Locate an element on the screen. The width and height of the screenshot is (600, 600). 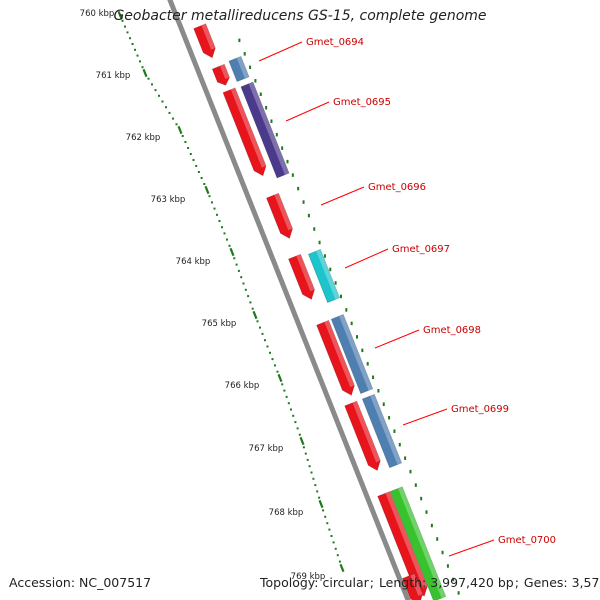
length-text: Length: 3,997,420 bp is located at coordinates (446, 582).